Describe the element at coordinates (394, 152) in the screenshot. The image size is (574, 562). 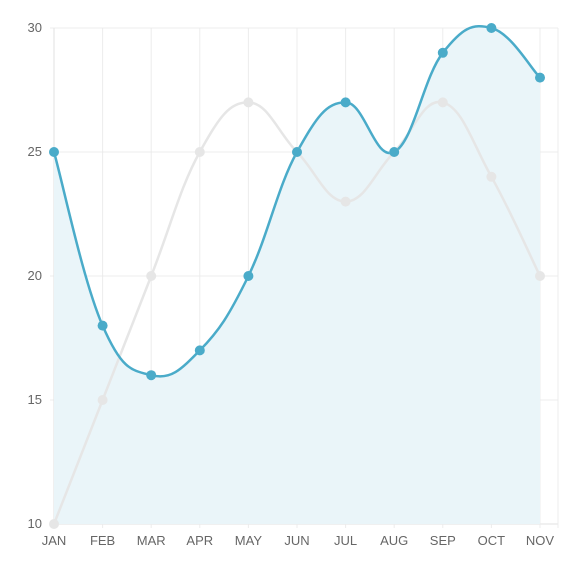
I see `series-2-point-aug` at that location.